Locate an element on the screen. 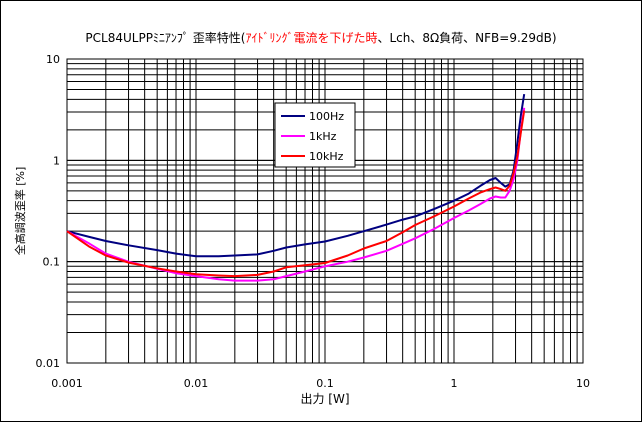 Image resolution: width=643 pixels, height=423 pixels. y-tick-label: 0.01 is located at coordinates (48, 363).